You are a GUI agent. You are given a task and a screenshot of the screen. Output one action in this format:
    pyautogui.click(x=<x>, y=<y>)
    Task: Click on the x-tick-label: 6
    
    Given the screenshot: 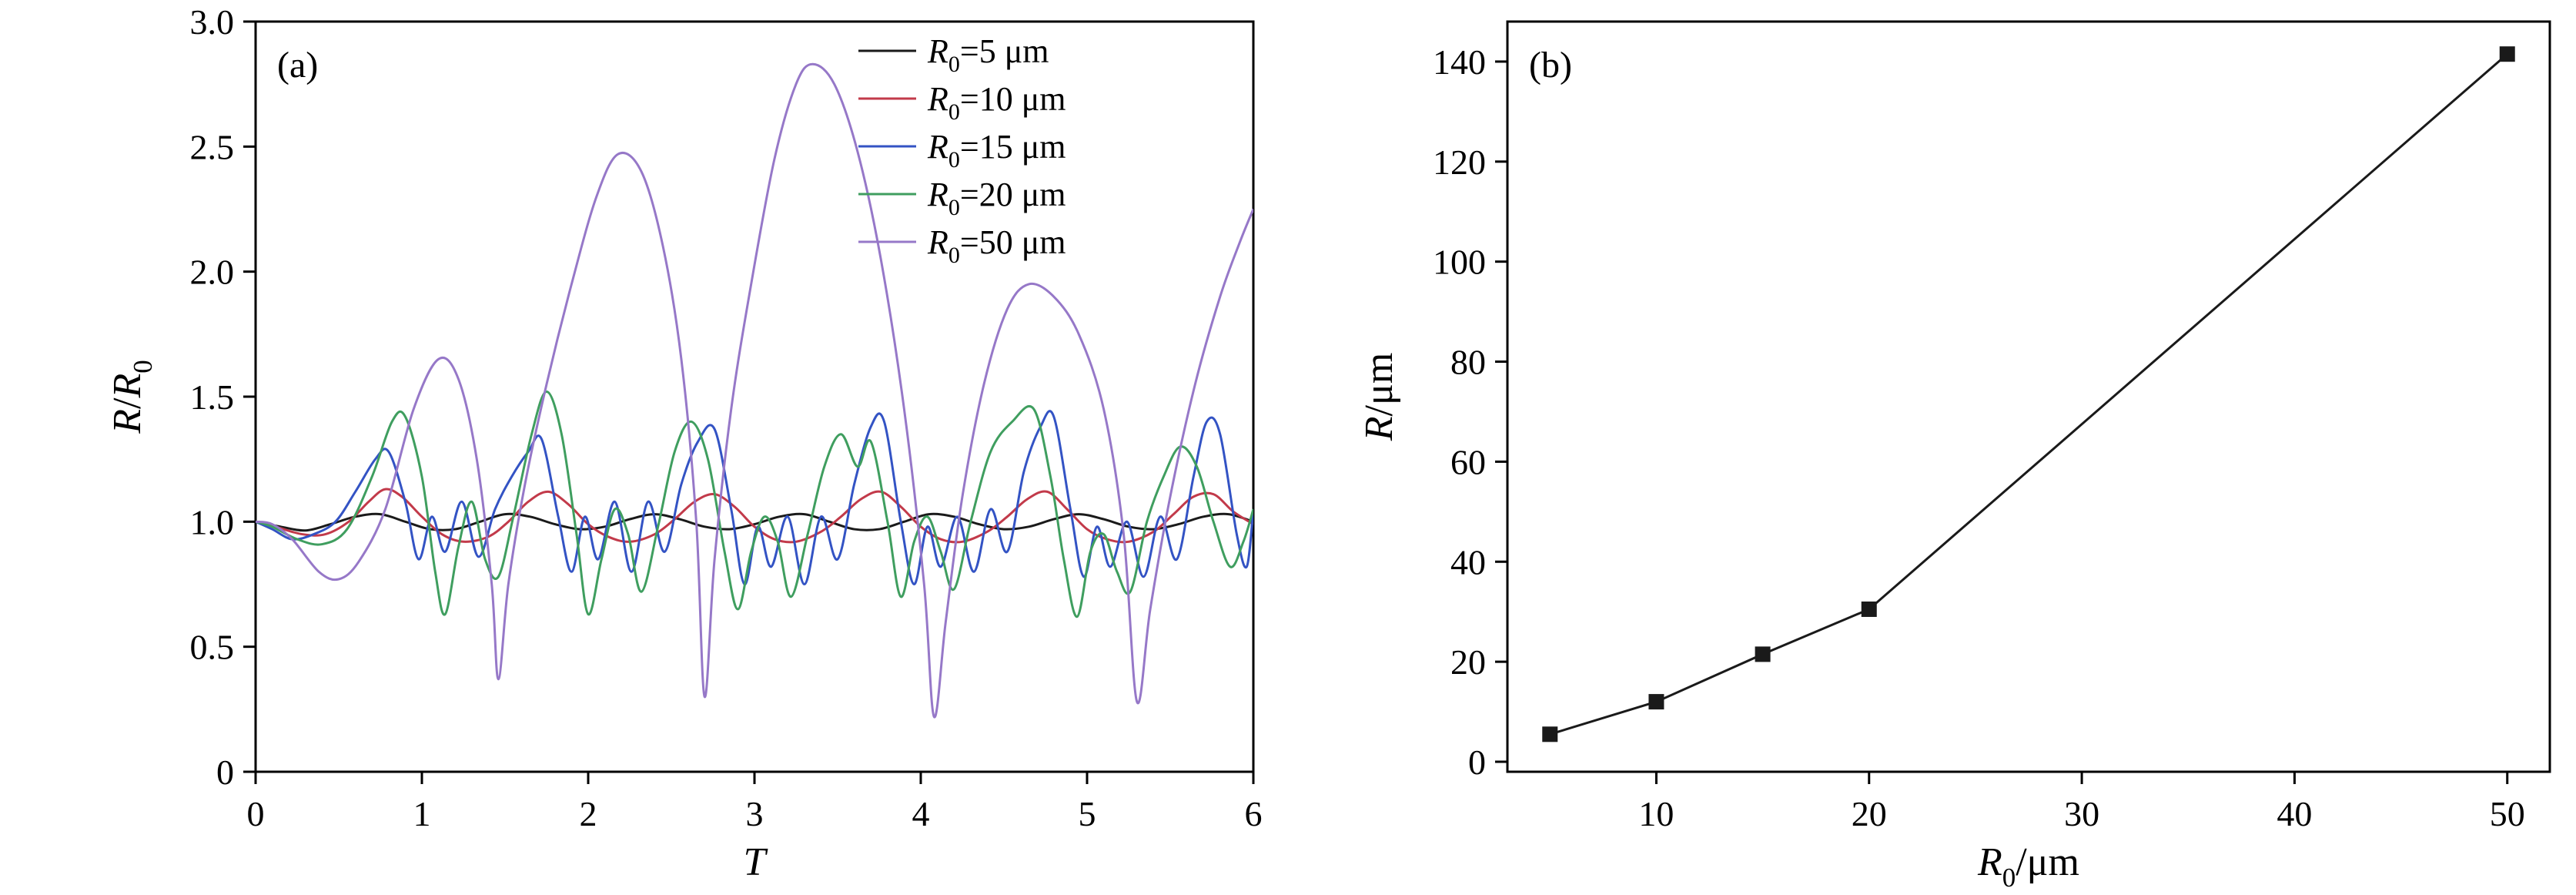 What is the action you would take?
    pyautogui.click(x=1254, y=813)
    